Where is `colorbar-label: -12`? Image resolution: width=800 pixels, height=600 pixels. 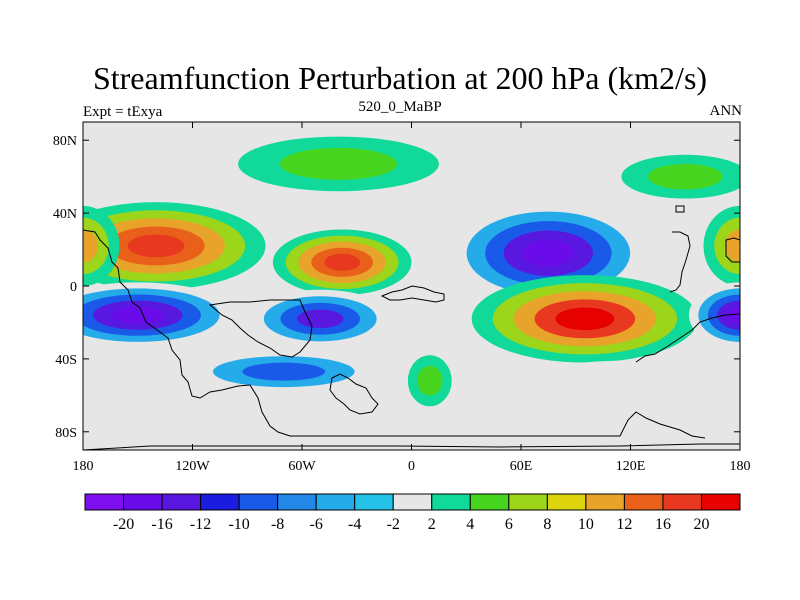 colorbar-label: -12 is located at coordinates (200, 524).